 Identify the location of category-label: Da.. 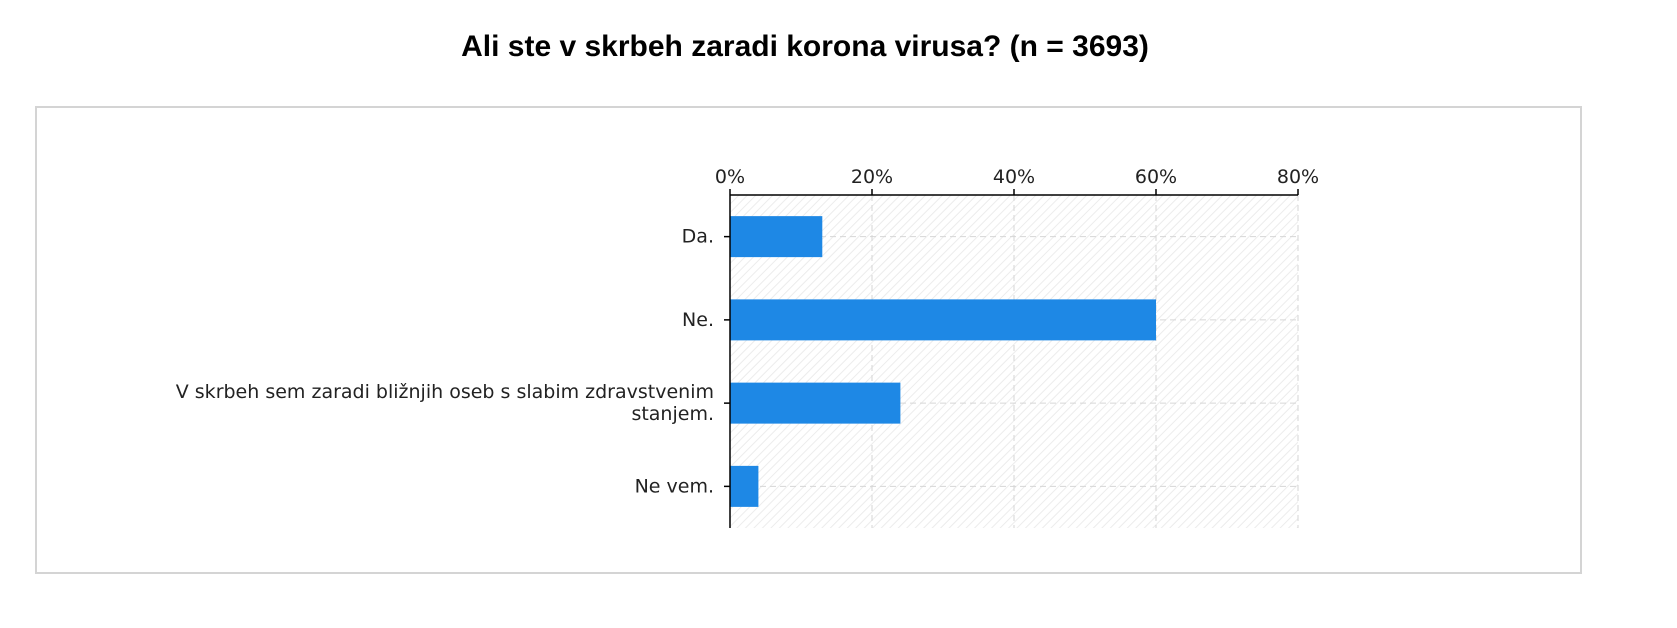
(698, 237).